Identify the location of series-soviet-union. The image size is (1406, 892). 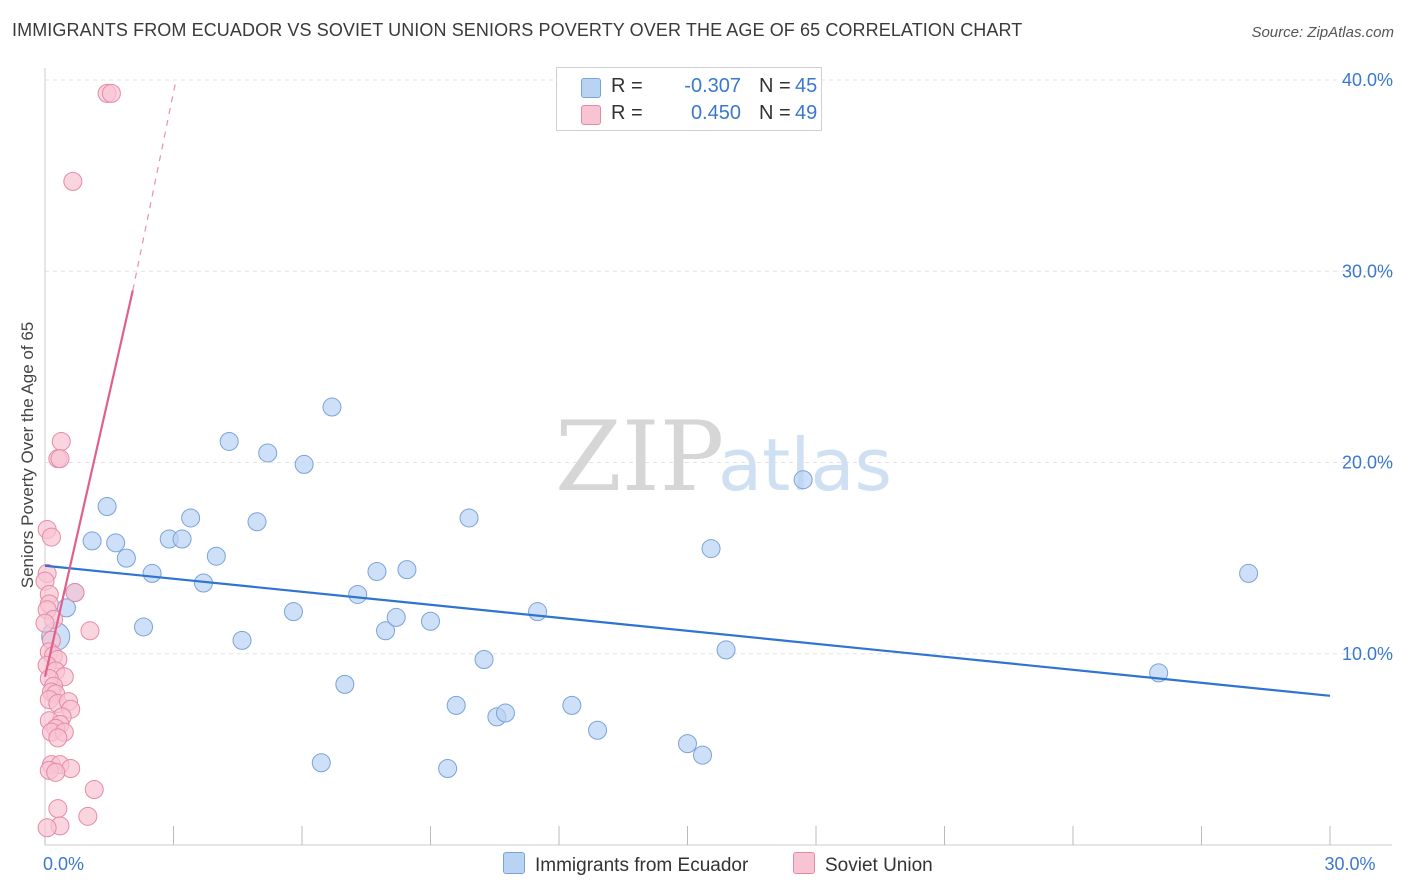
(78, 460).